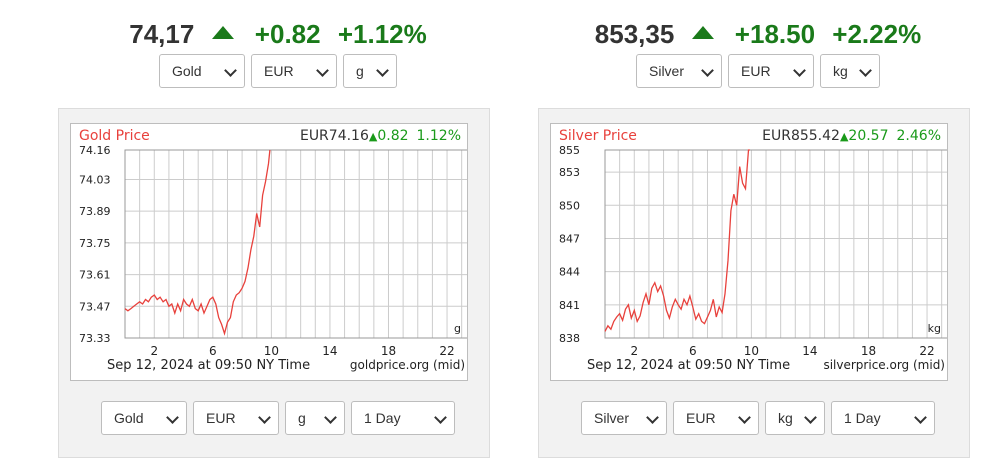 The width and height of the screenshot is (989, 476). I want to click on chart-quote: EUR855.42▲20.57 2.46%, so click(851, 136).